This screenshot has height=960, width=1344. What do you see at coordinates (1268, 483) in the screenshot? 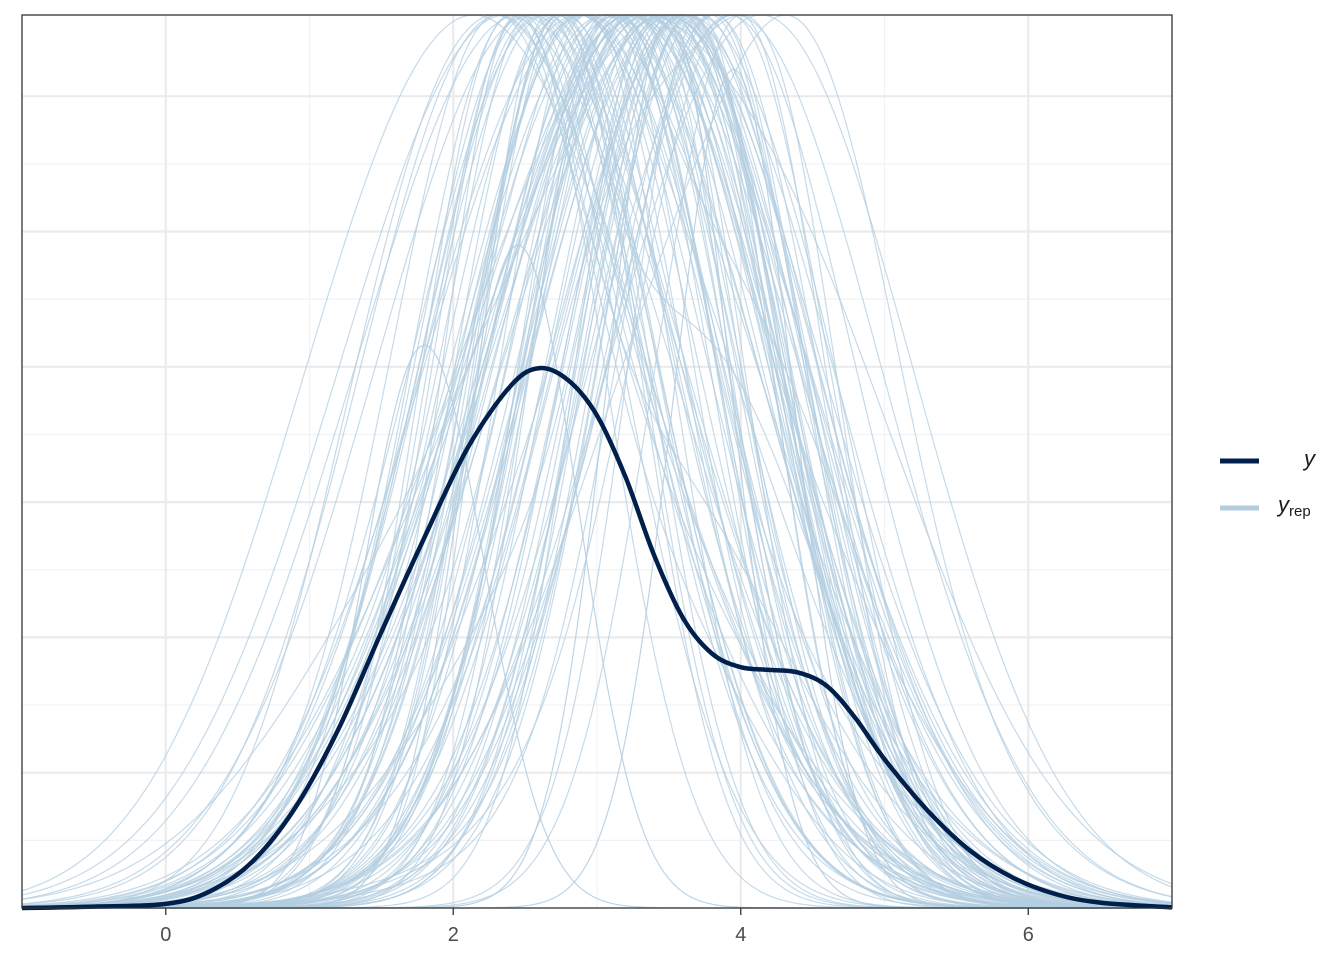
I see `legend: y yrep` at bounding box center [1268, 483].